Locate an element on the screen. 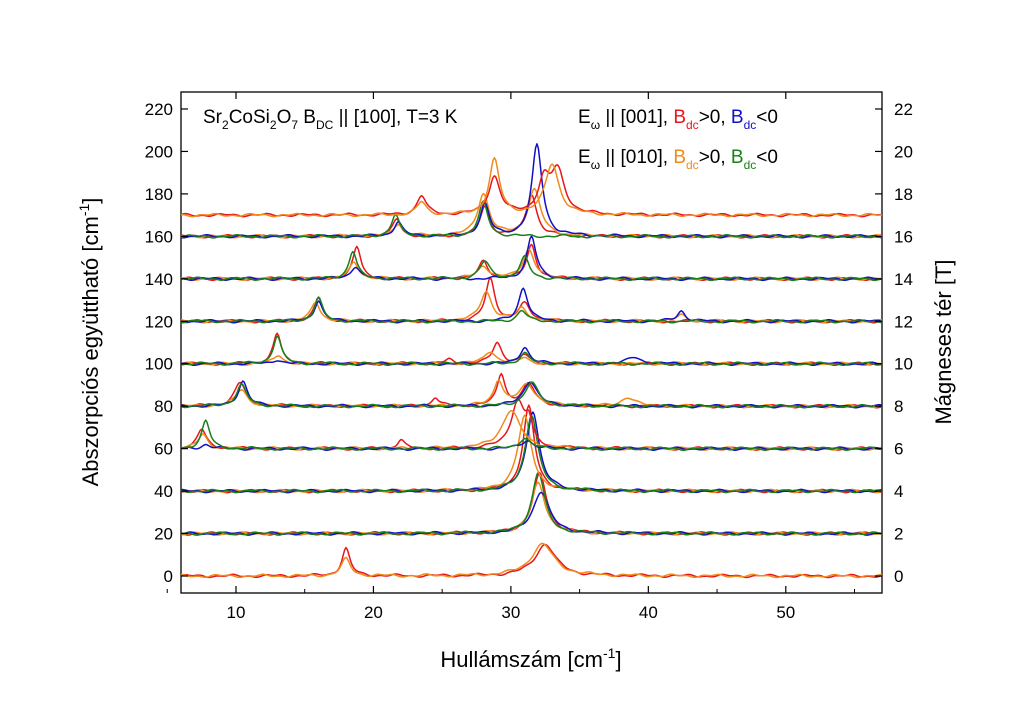 This screenshot has height=712, width=1024. y-tick-label: 20 is located at coordinates (163, 534).